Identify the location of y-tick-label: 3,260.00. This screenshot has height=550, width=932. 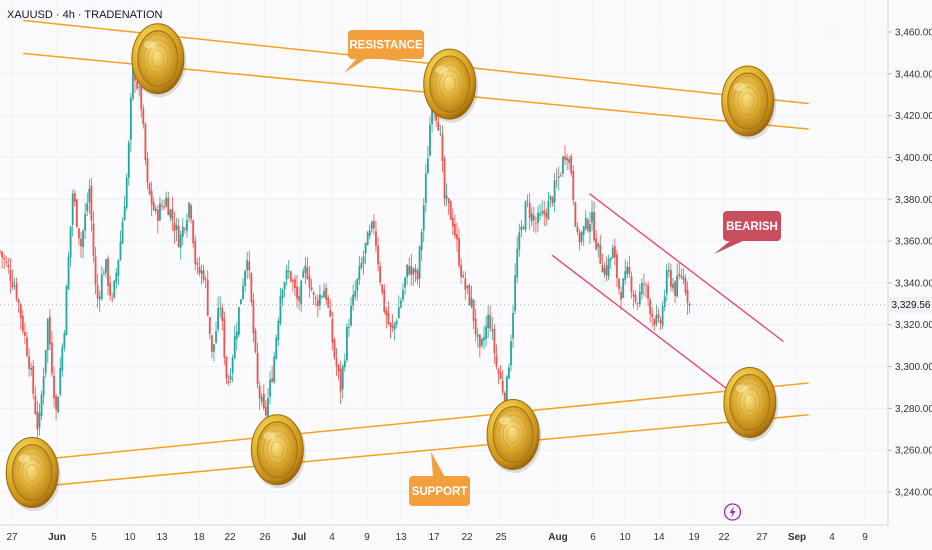
(913, 451).